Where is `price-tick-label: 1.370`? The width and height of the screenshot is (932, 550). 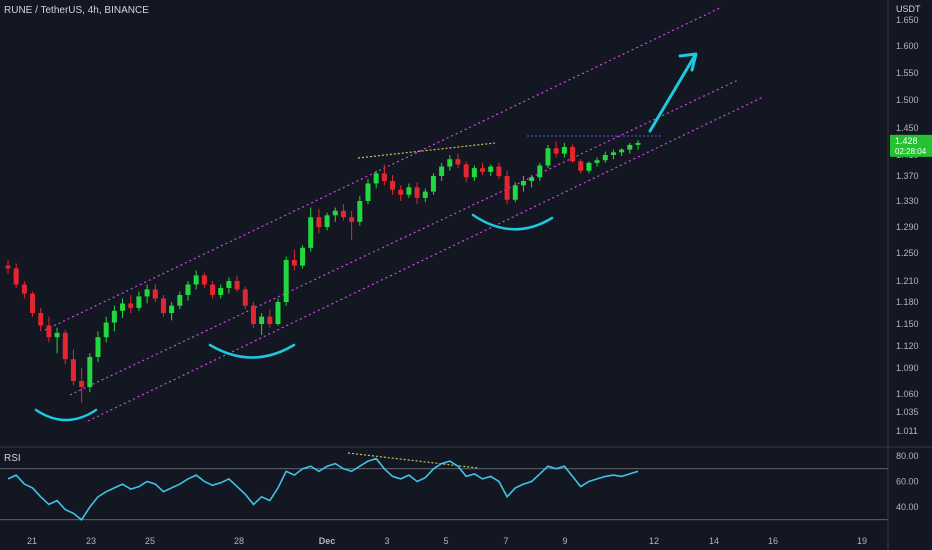
price-tick-label: 1.370 is located at coordinates (907, 176).